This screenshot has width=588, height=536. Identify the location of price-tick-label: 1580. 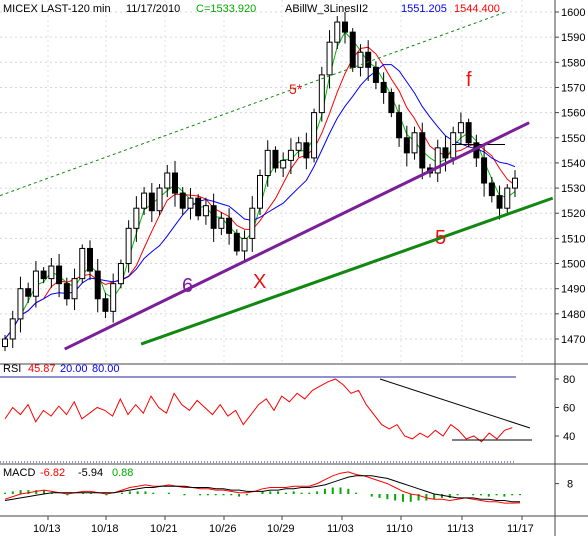
(573, 63).